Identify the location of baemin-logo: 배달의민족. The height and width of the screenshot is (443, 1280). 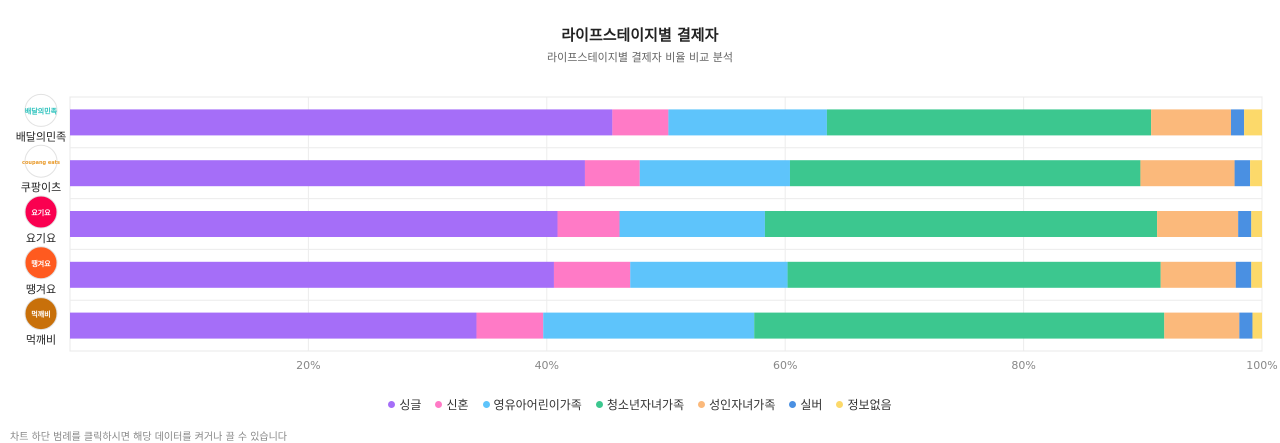
(41, 110).